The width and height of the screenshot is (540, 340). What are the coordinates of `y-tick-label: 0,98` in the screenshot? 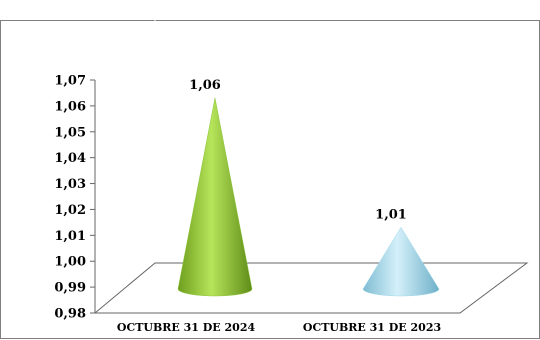 It's located at (70, 314).